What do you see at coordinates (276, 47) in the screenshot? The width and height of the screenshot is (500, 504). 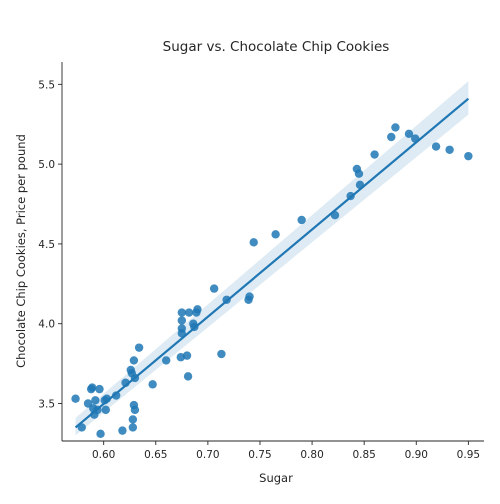 I see `chart-title: Sugar vs. Chocolate Chip Cookies` at bounding box center [276, 47].